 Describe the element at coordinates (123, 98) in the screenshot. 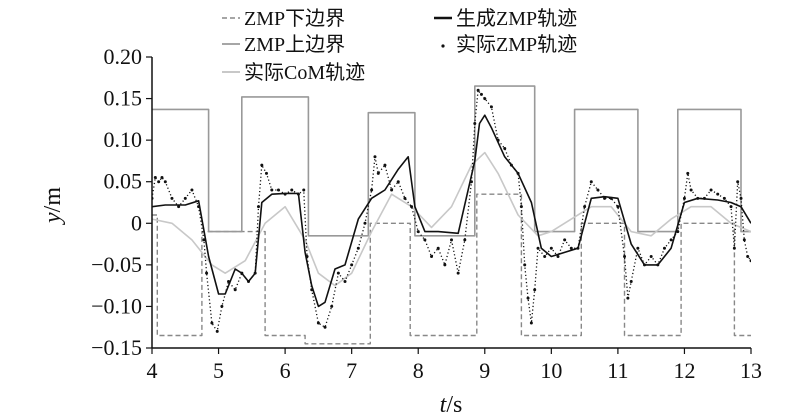

I see `y-tick-label: 0.15` at that location.